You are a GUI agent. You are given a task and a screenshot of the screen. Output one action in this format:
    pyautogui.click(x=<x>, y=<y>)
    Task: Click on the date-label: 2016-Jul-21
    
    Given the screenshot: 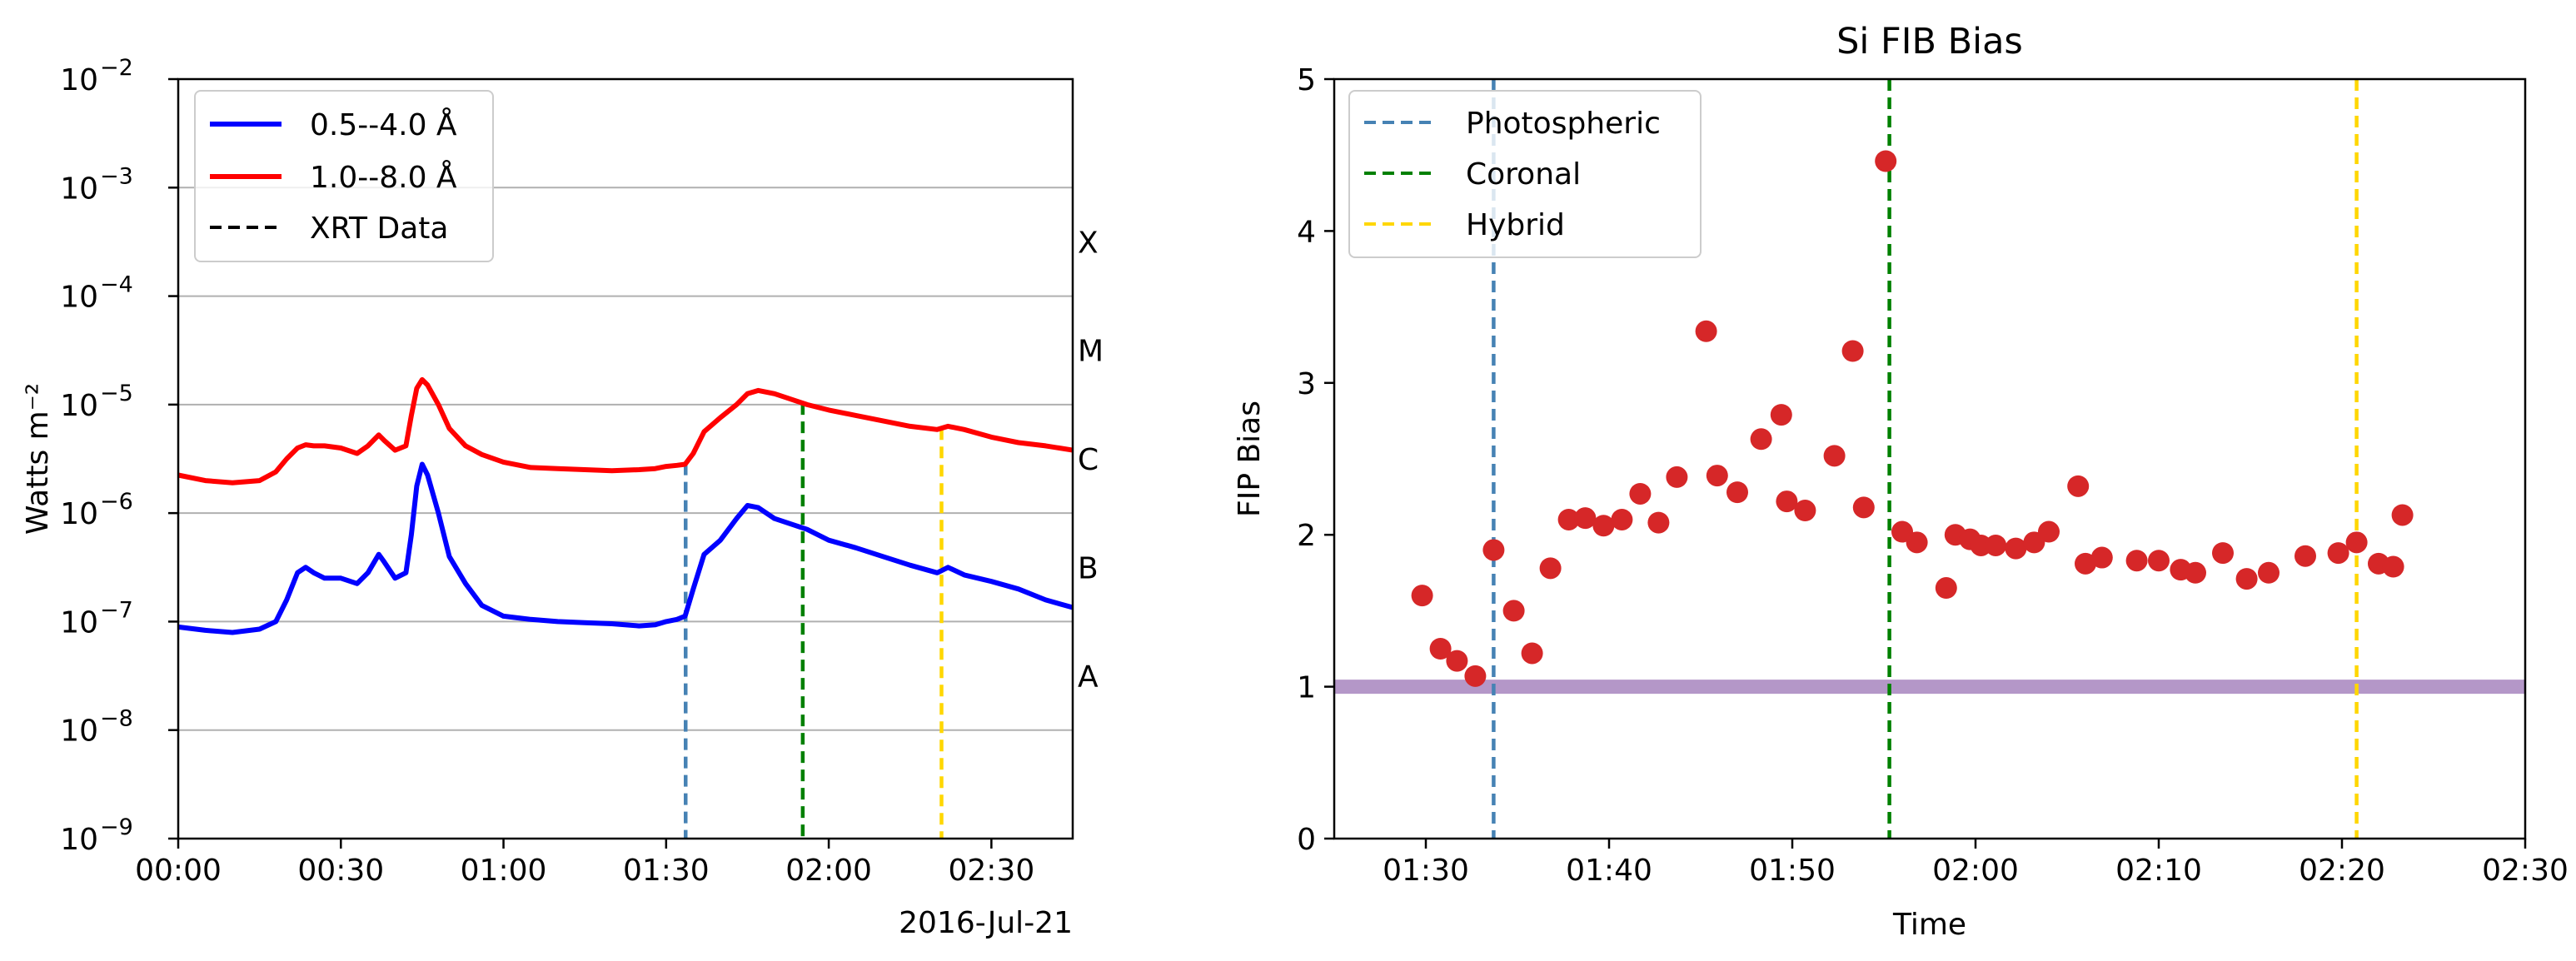 What is the action you would take?
    pyautogui.click(x=986, y=923)
    